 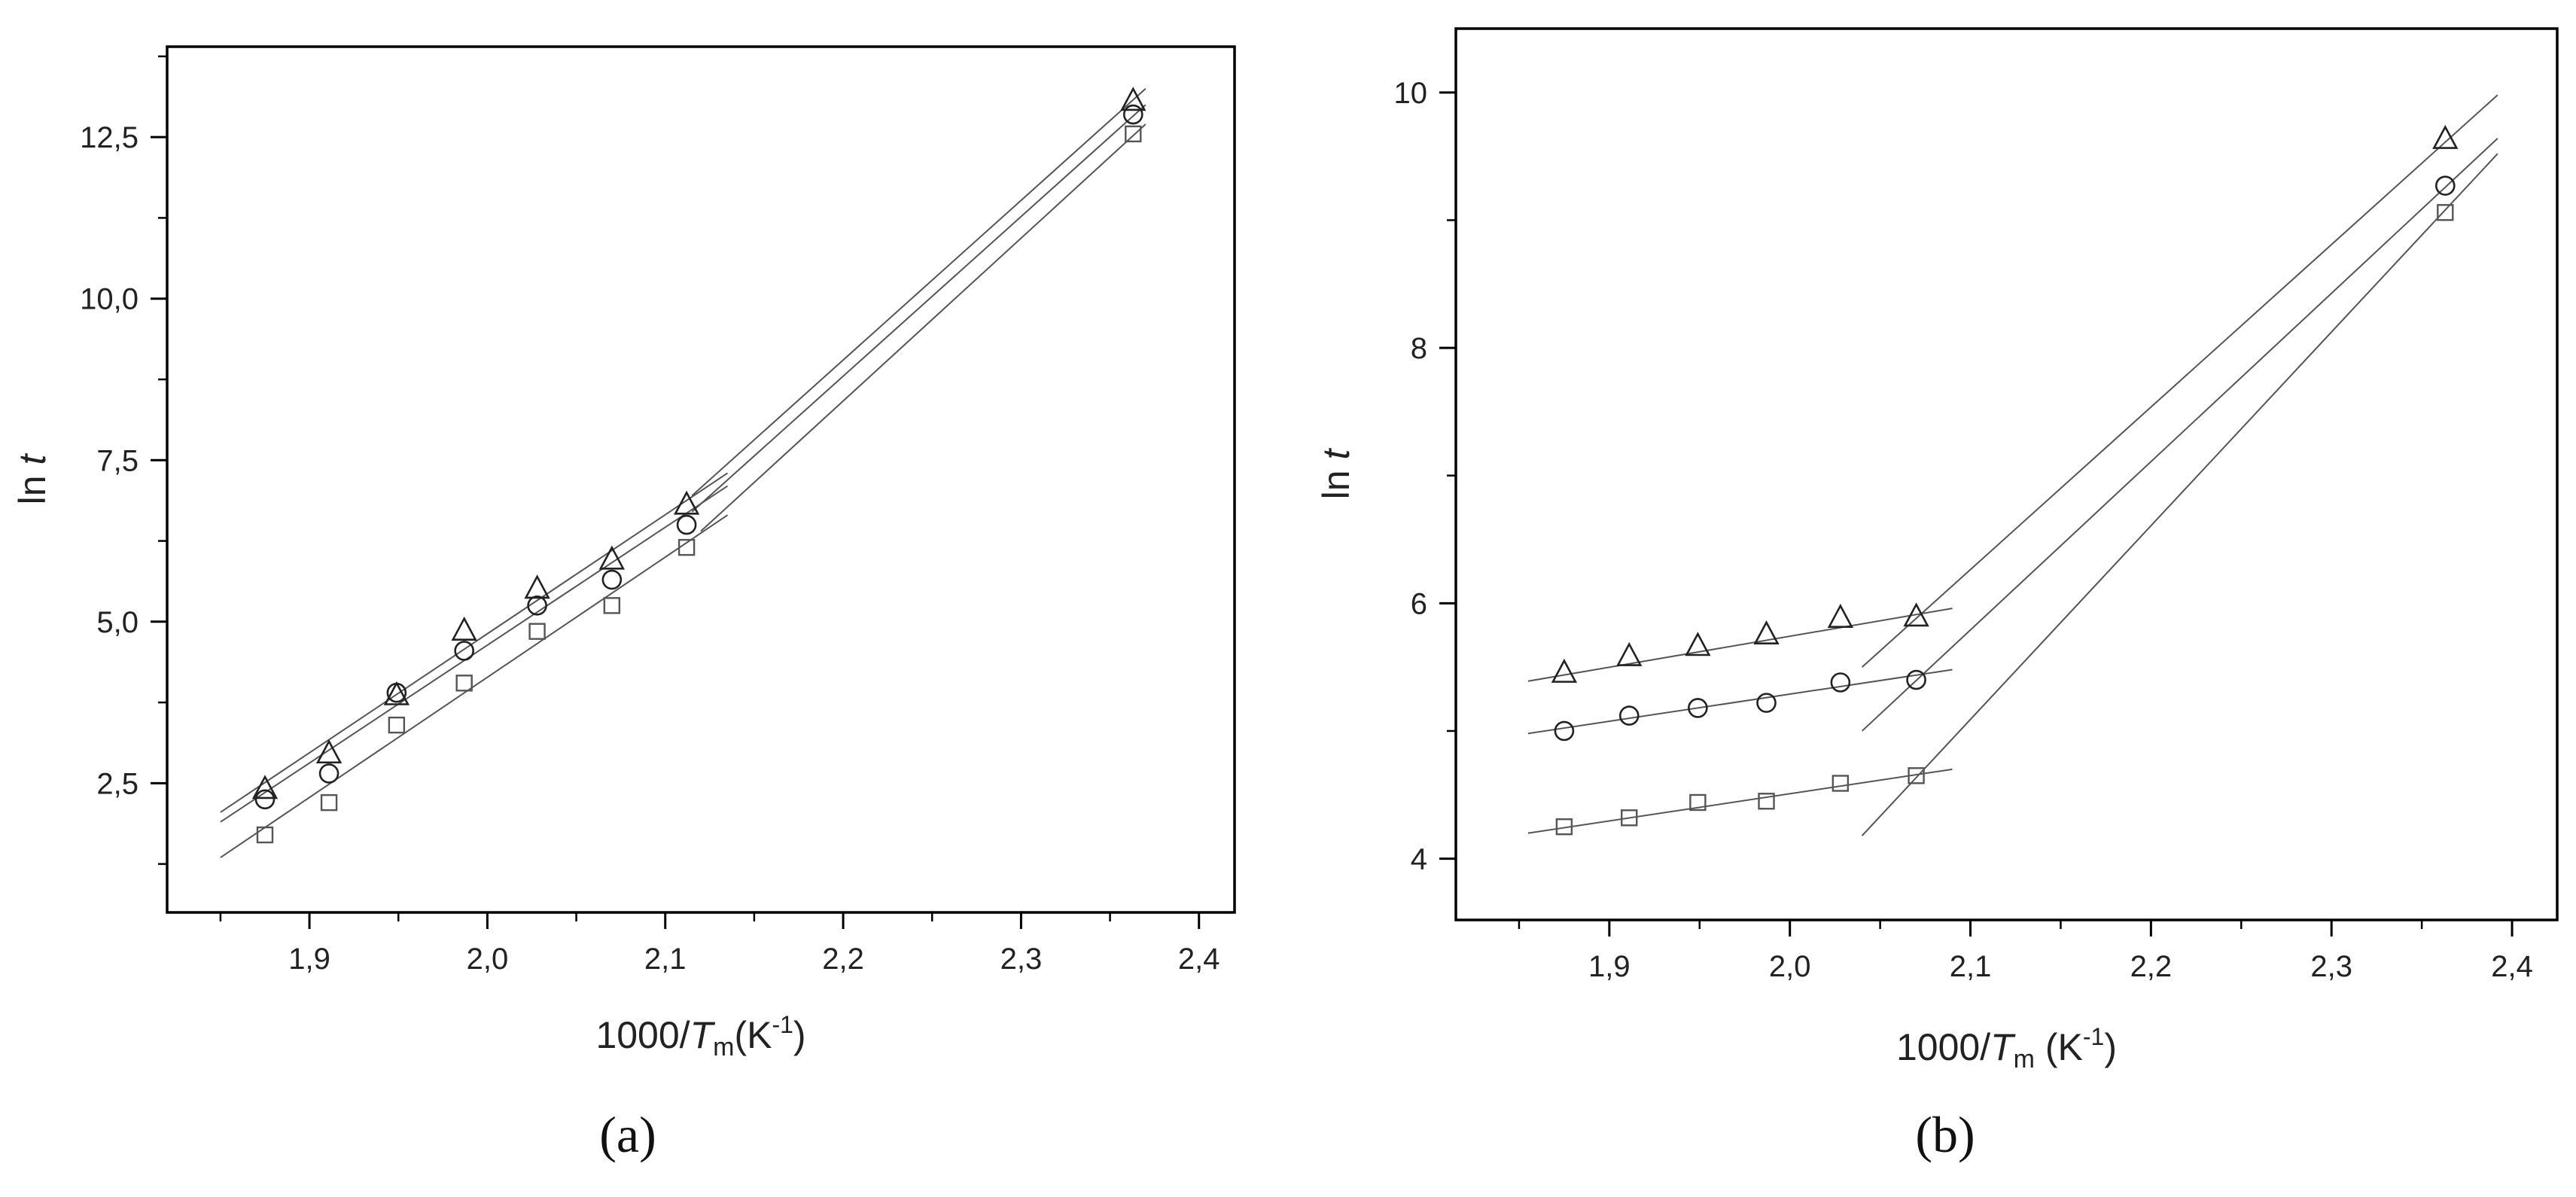 I want to click on panel-label-b: (b), so click(x=1945, y=1135).